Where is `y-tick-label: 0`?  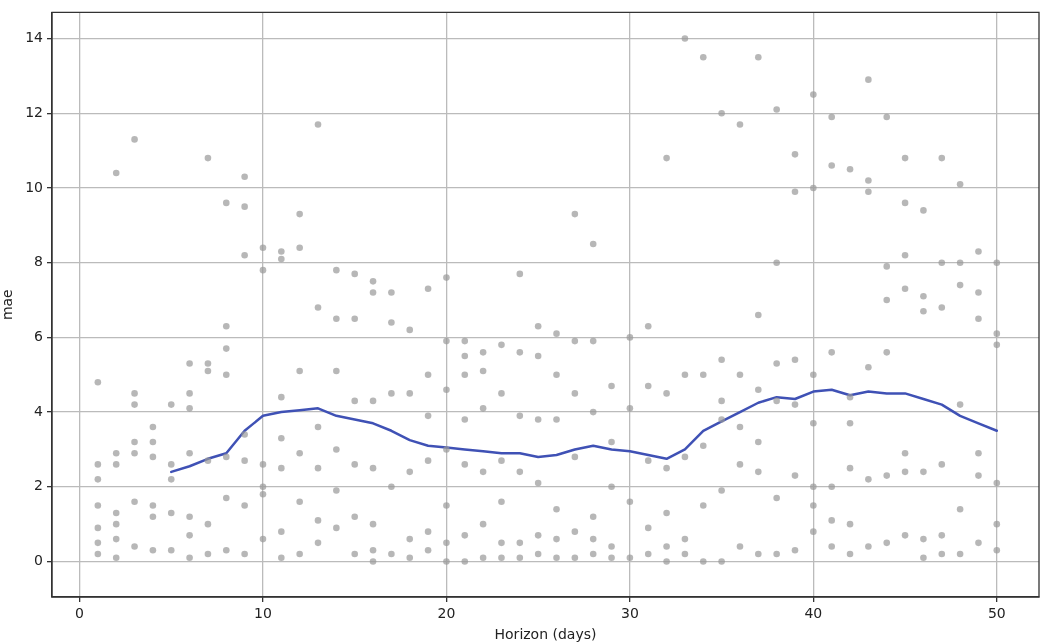 y-tick-label: 0 is located at coordinates (38, 560).